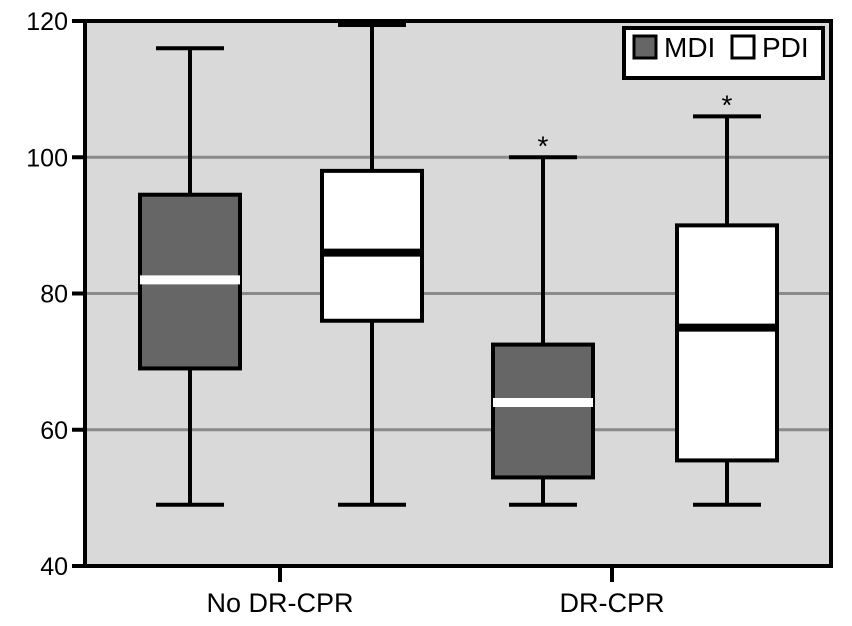 This screenshot has width=852, height=626. What do you see at coordinates (543, 411) in the screenshot?
I see `box-mdi-dr-cpr` at bounding box center [543, 411].